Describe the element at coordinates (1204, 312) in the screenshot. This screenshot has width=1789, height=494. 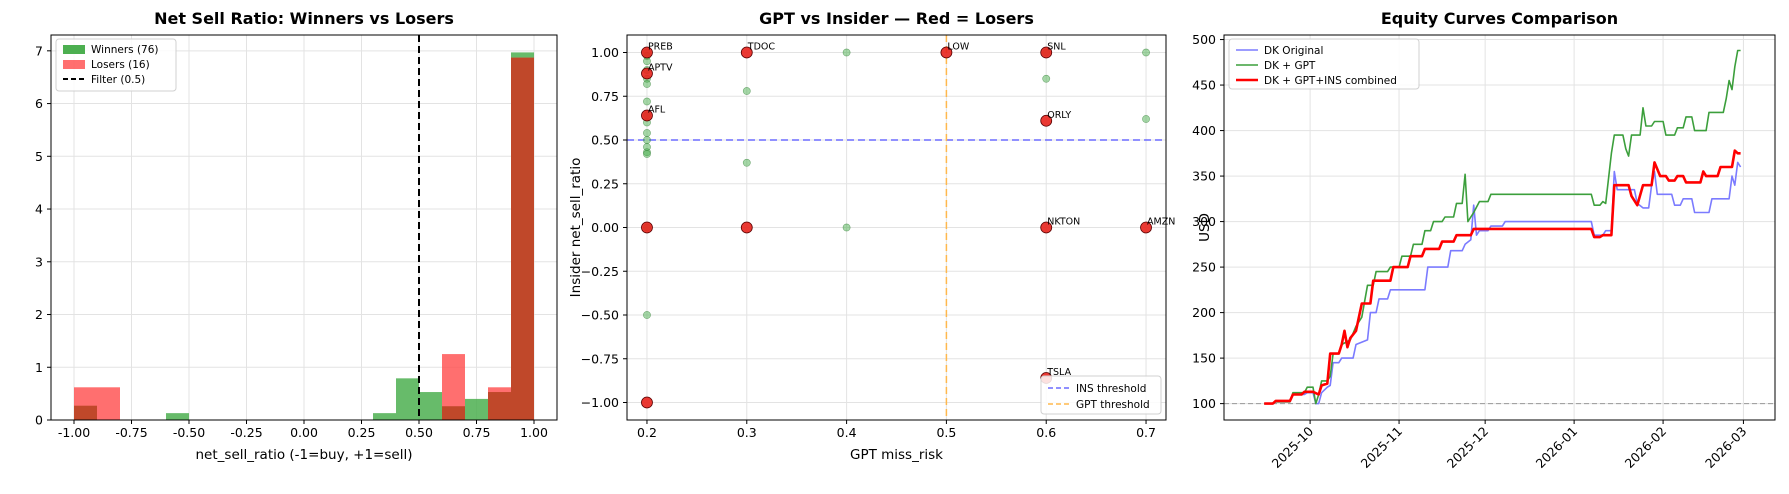
I see `y-tick-label: 200` at that location.